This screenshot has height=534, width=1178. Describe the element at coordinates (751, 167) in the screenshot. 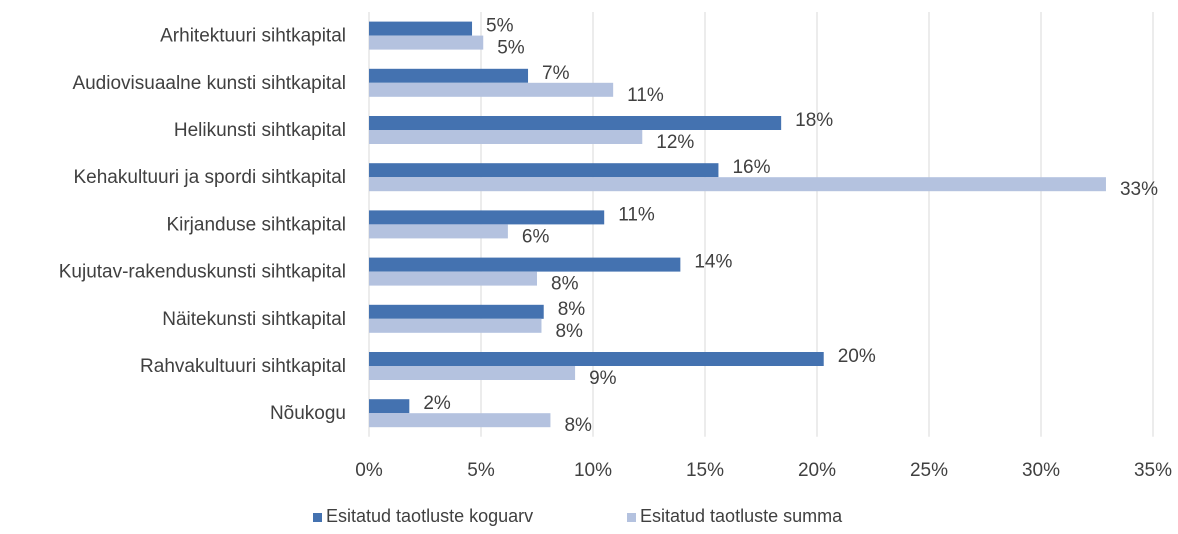

I see `data-label: 16%` at that location.